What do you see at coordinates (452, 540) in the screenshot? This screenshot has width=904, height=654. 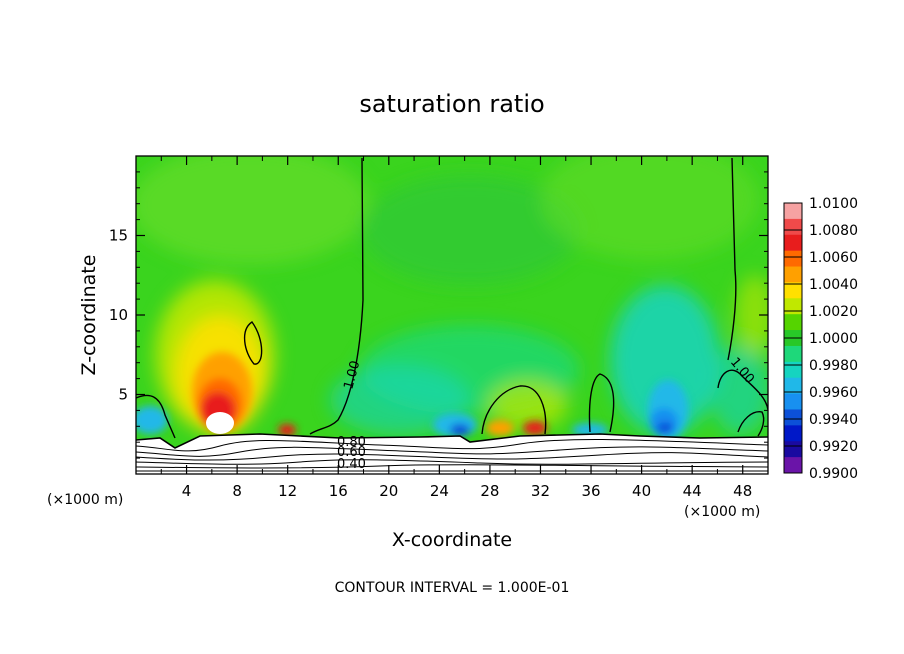 I see `x-axis-label: X-coordinate` at bounding box center [452, 540].